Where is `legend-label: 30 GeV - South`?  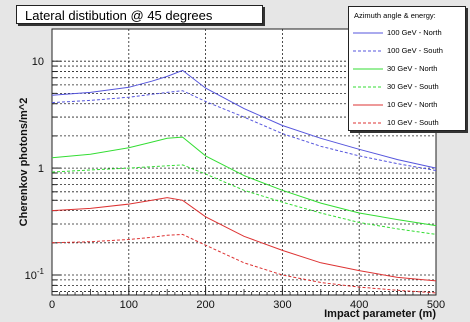 legend-label: 30 GeV - South is located at coordinates (413, 86).